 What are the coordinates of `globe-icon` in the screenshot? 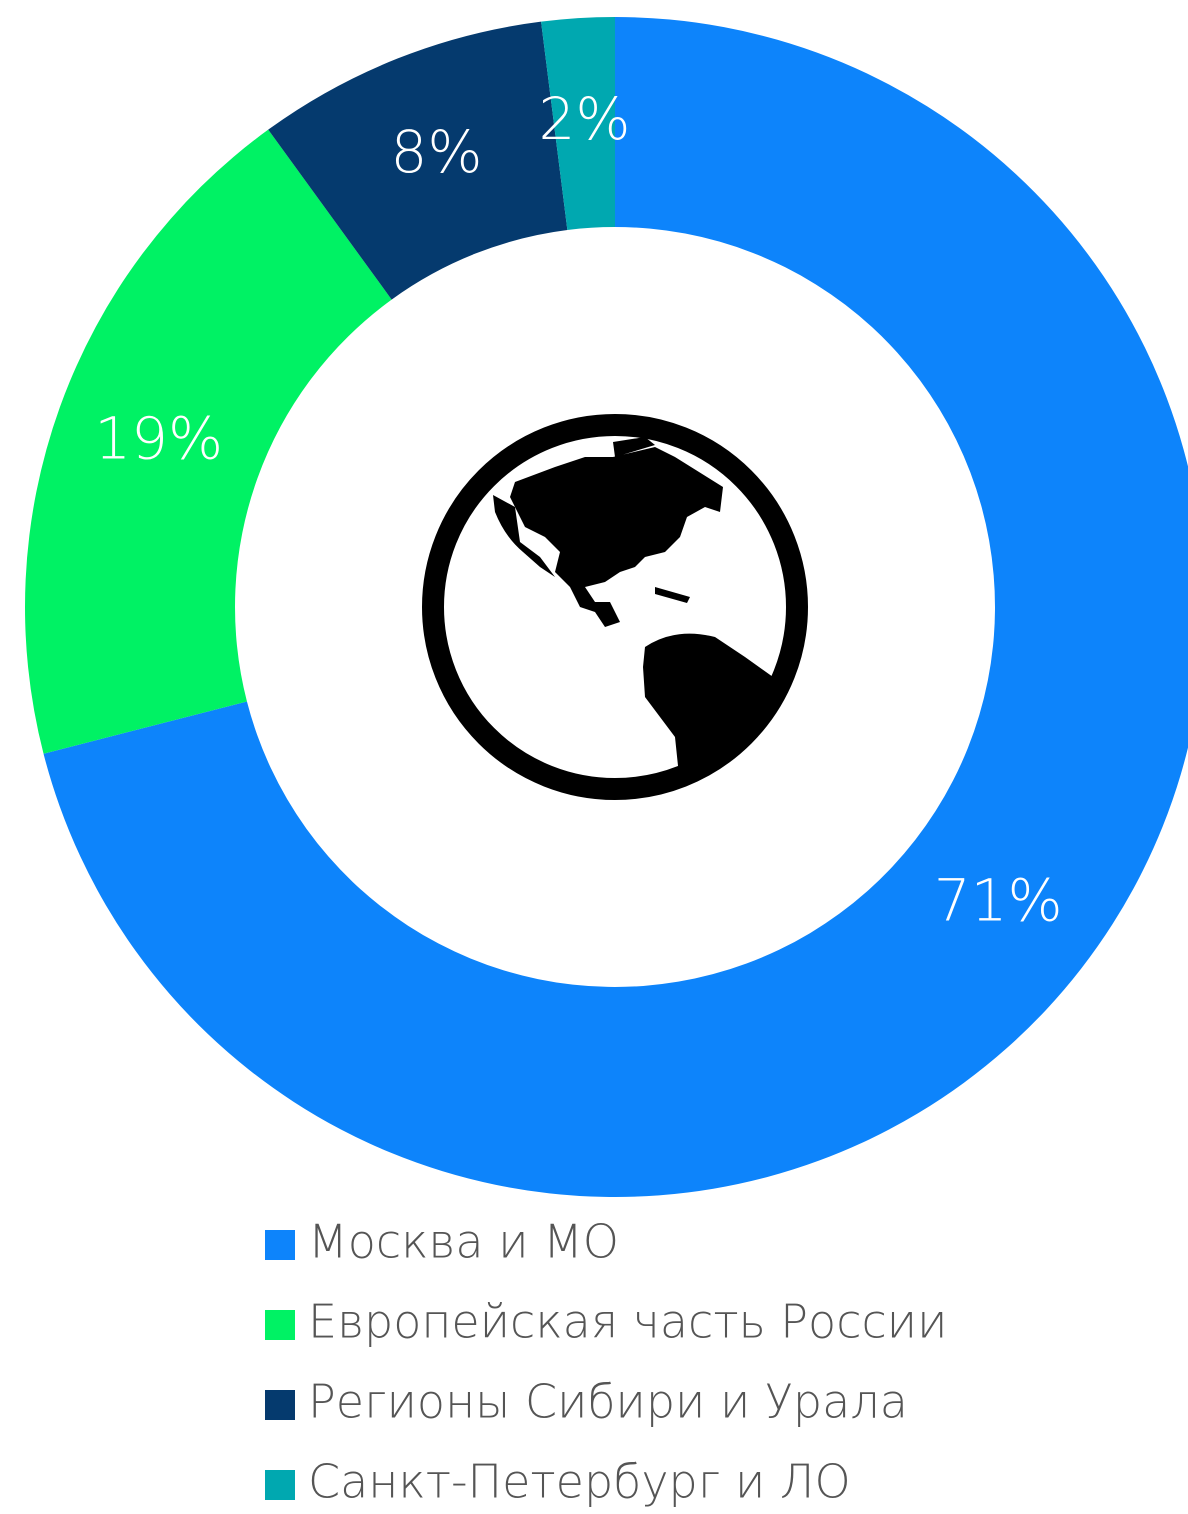 It's located at (615, 607).